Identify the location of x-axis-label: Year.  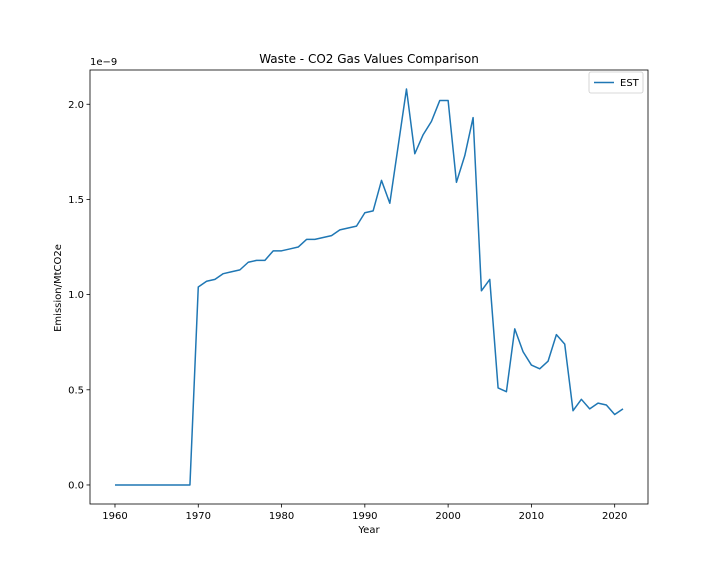
(368, 530).